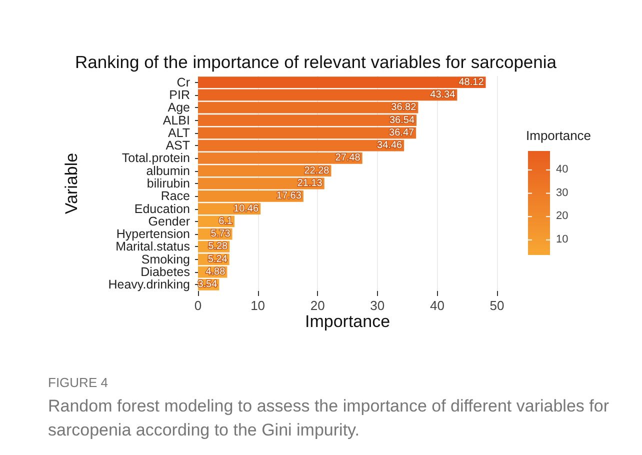  What do you see at coordinates (497, 305) in the screenshot?
I see `x-tick-label: 50` at bounding box center [497, 305].